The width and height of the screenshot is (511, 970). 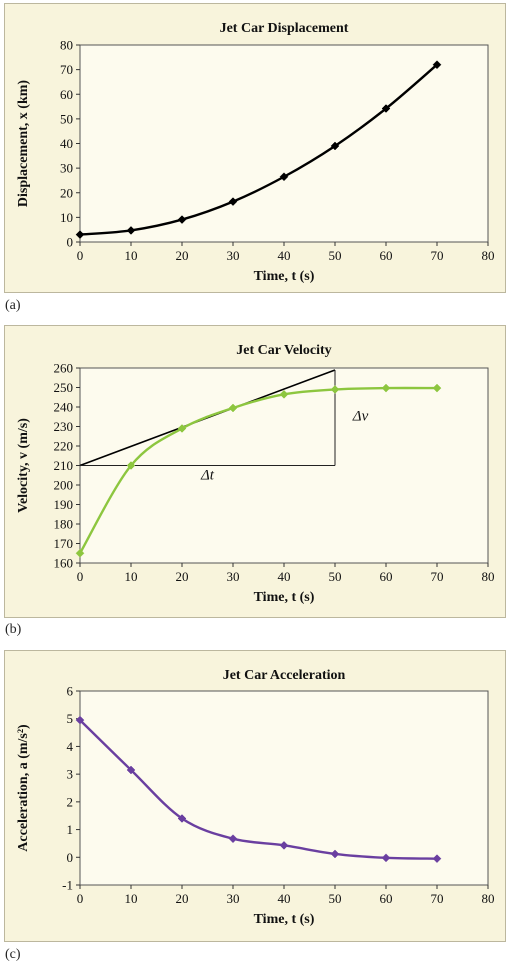 What do you see at coordinates (64, 465) in the screenshot?
I see `y-tick-label: 210` at bounding box center [64, 465].